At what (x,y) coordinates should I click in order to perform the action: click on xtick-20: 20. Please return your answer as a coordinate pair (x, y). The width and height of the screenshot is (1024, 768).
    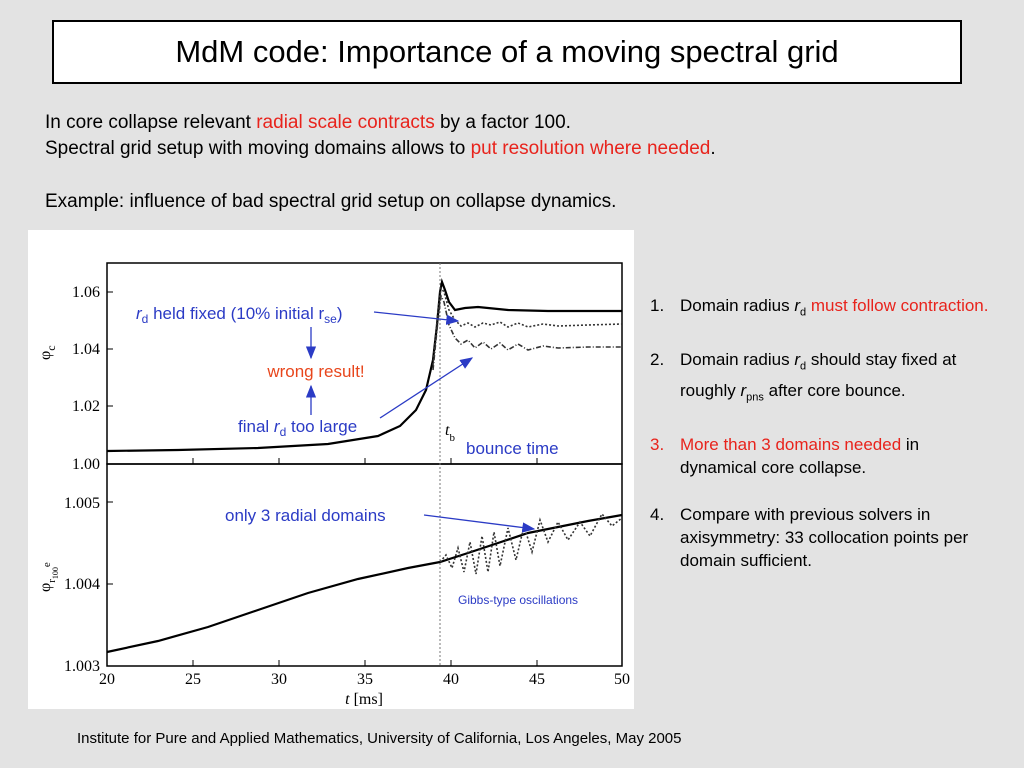
    Looking at the image, I should click on (107, 679).